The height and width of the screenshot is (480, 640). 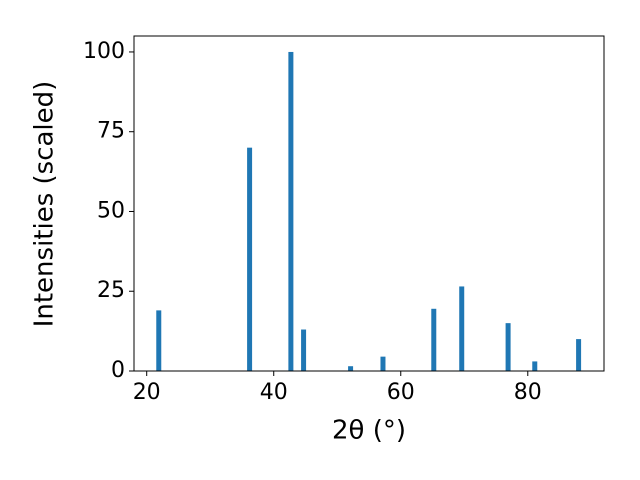 What do you see at coordinates (104, 51) in the screenshot?
I see `y-tick-label: 100` at bounding box center [104, 51].